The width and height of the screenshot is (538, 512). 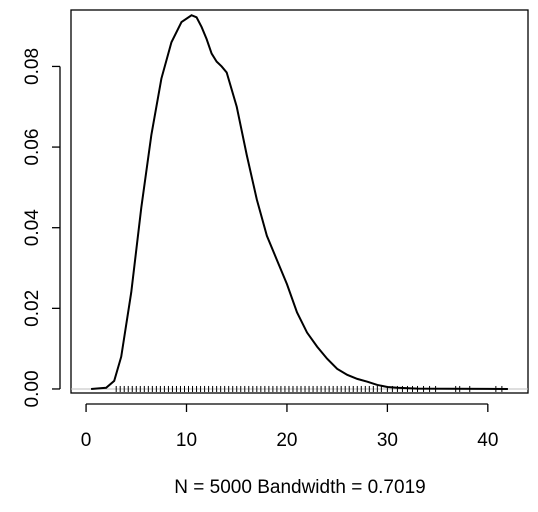 I want to click on x-axis-ticks: 0 10 20 30 40, so click(x=289, y=427).